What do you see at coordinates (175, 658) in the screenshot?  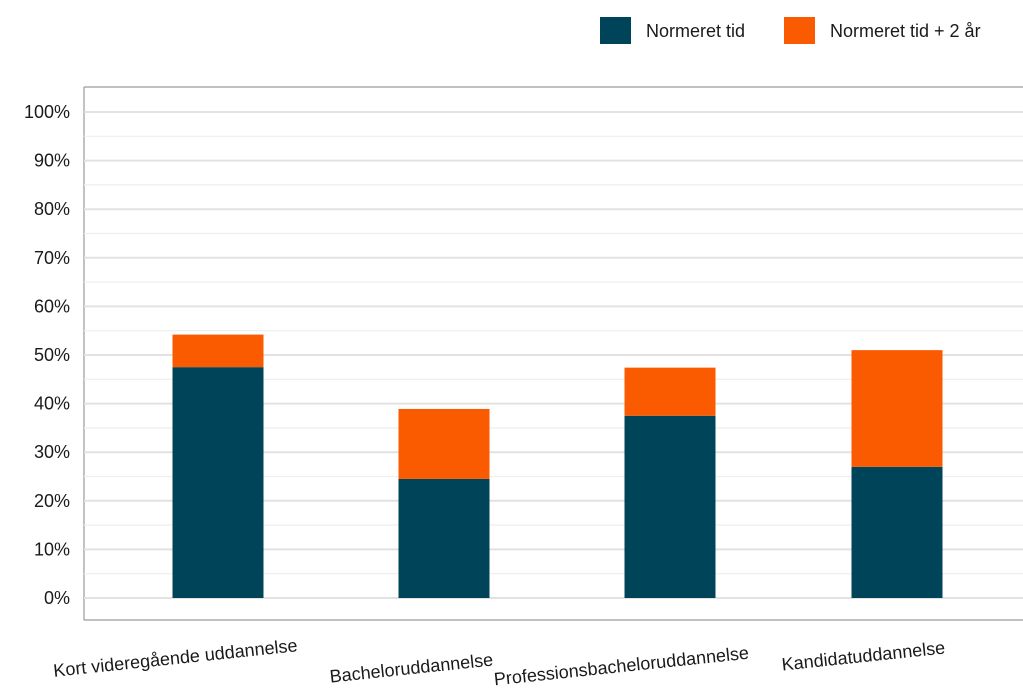 I see `x-category-label: Kort videregående uddannelse` at bounding box center [175, 658].